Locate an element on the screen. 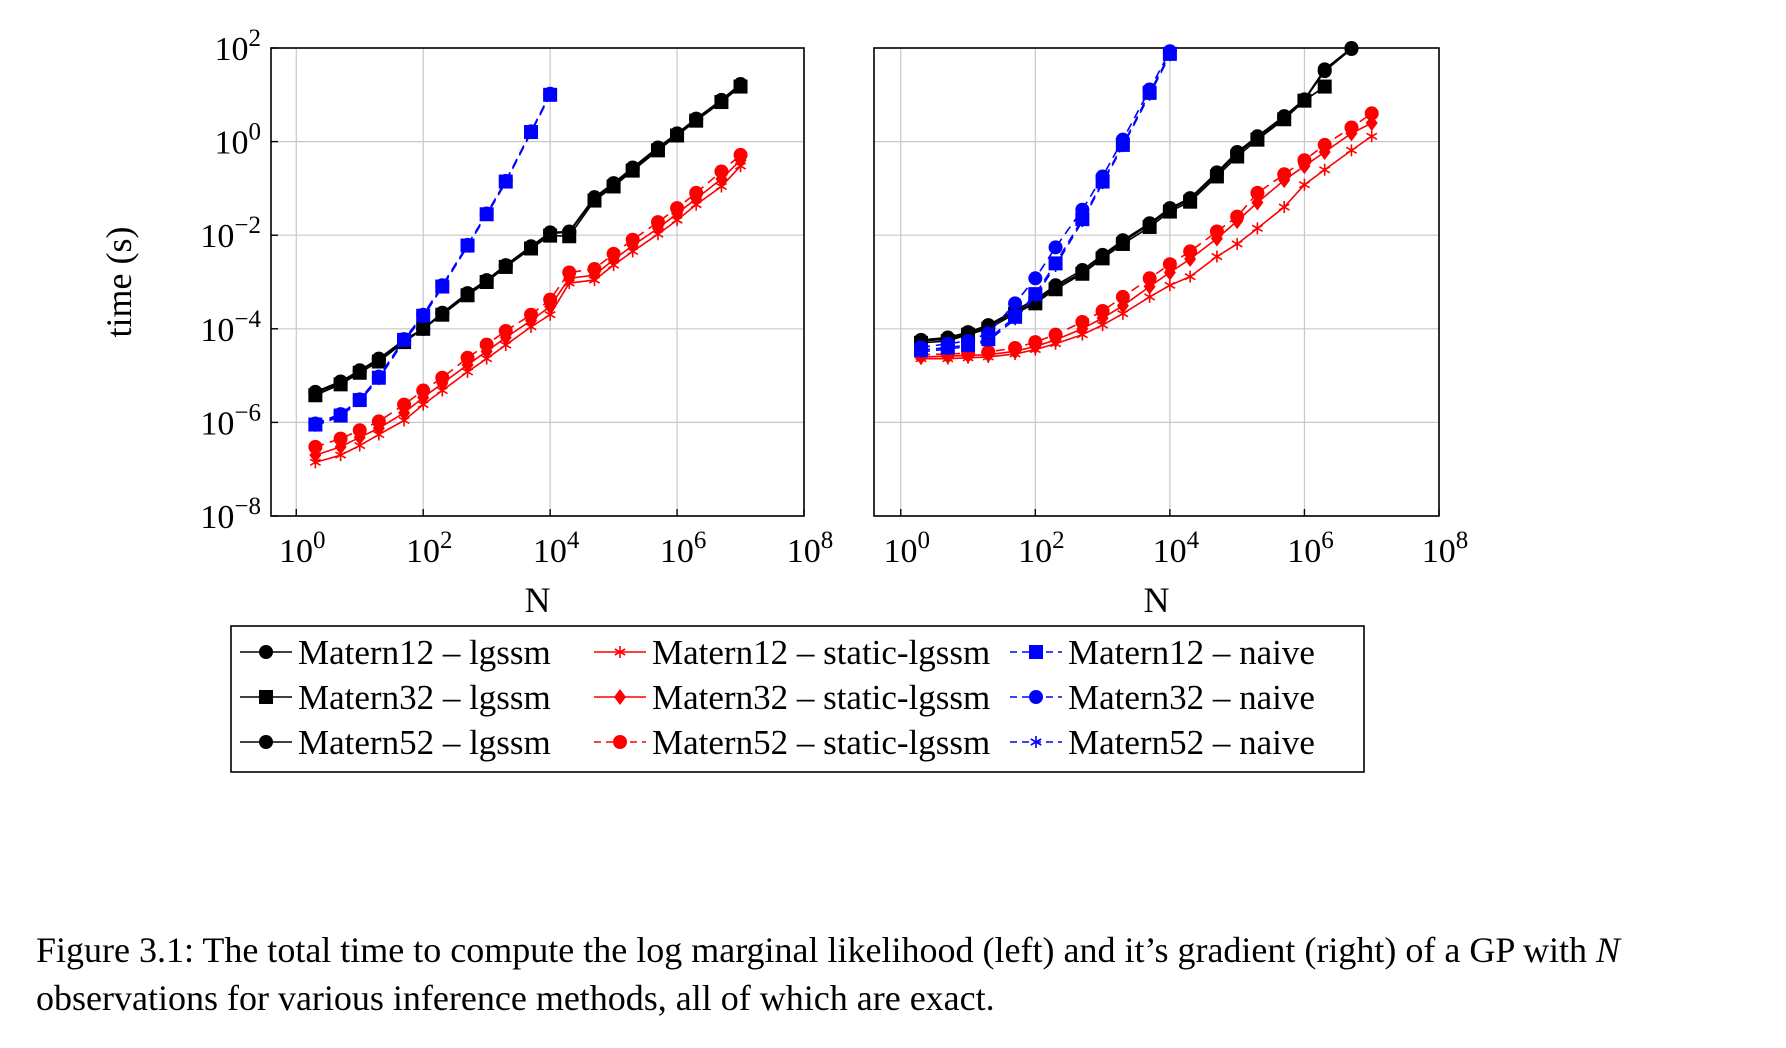 This screenshot has height=1048, width=1786. left-x-tick-label: 10⁰ is located at coordinates (302, 548).